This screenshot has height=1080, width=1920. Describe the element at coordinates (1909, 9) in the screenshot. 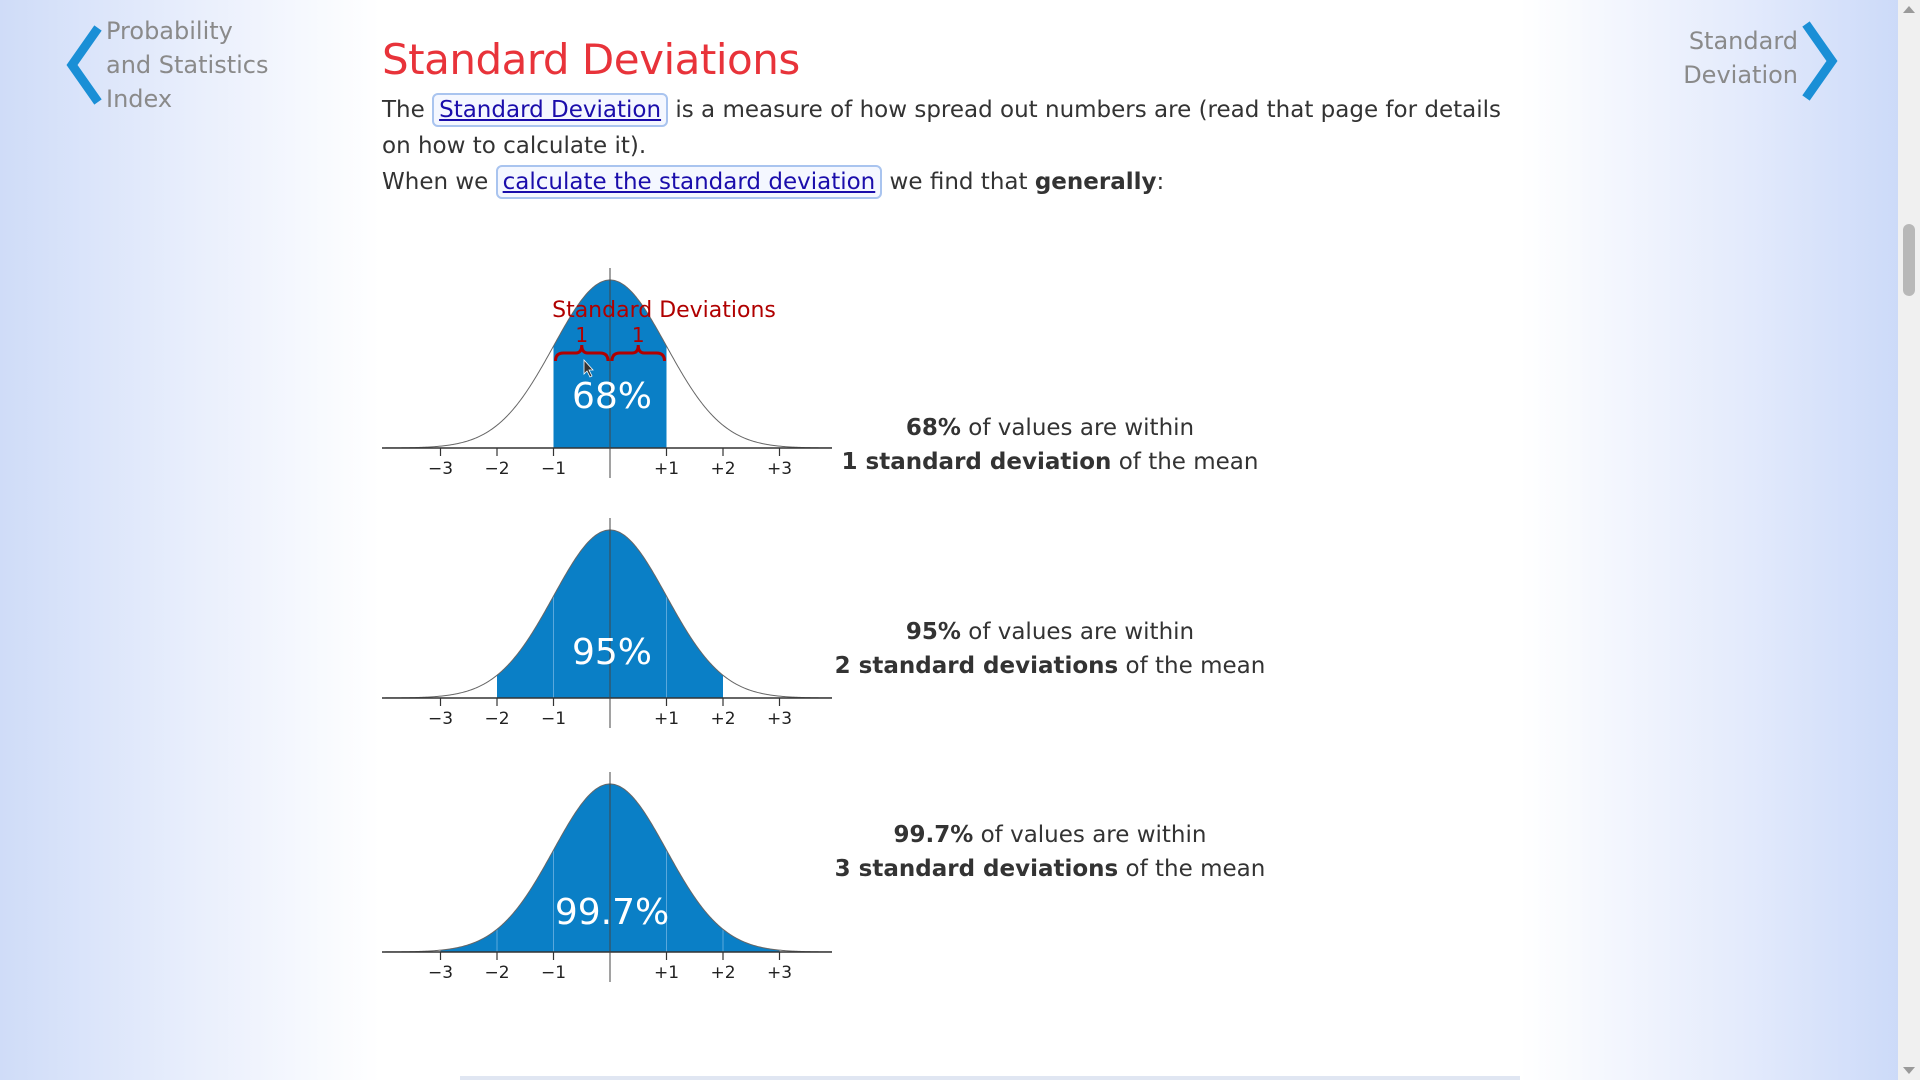

I see `scroll-up-arrow-icon` at that location.